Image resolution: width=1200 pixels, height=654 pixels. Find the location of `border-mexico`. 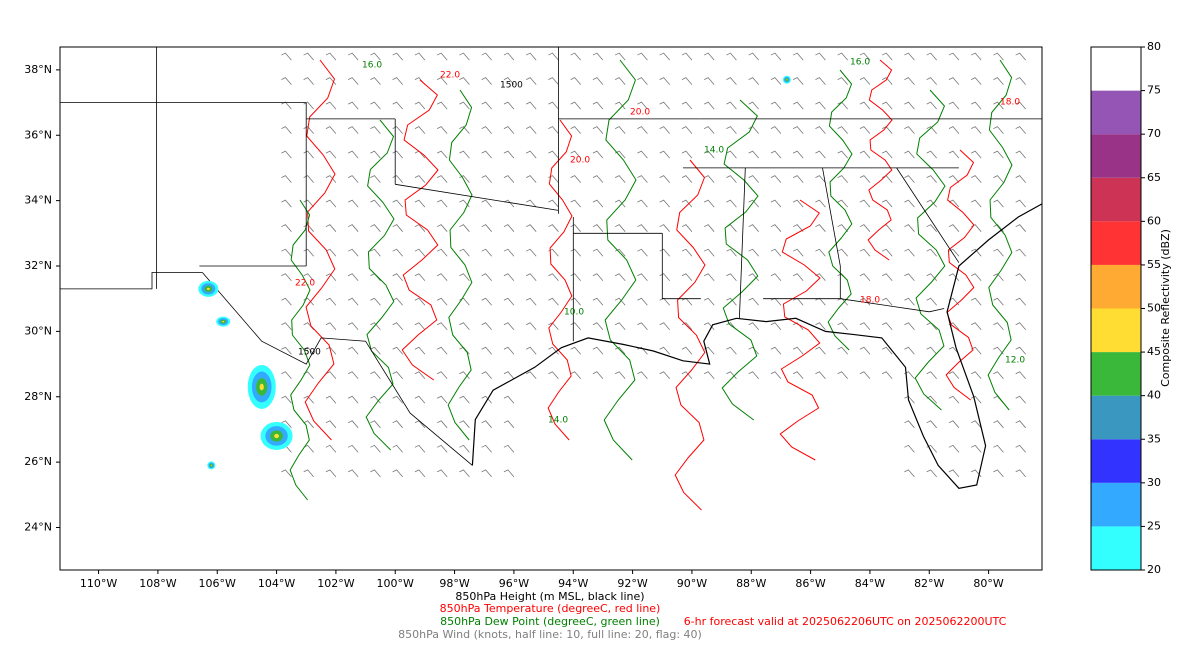

border-mexico is located at coordinates (337, 369).